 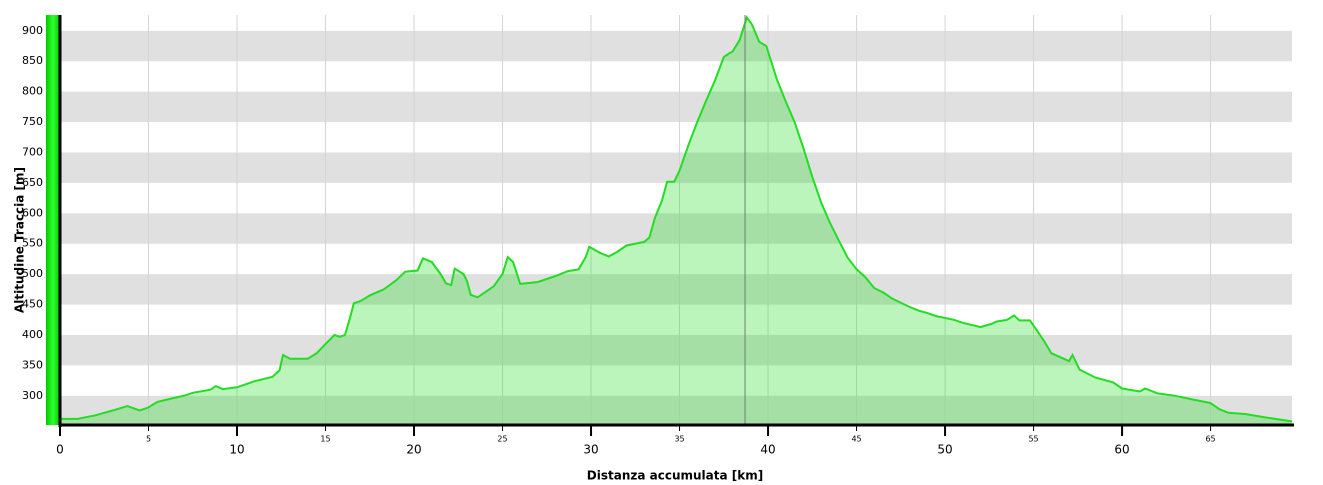 I want to click on x-tick-label: 35, so click(x=679, y=439).